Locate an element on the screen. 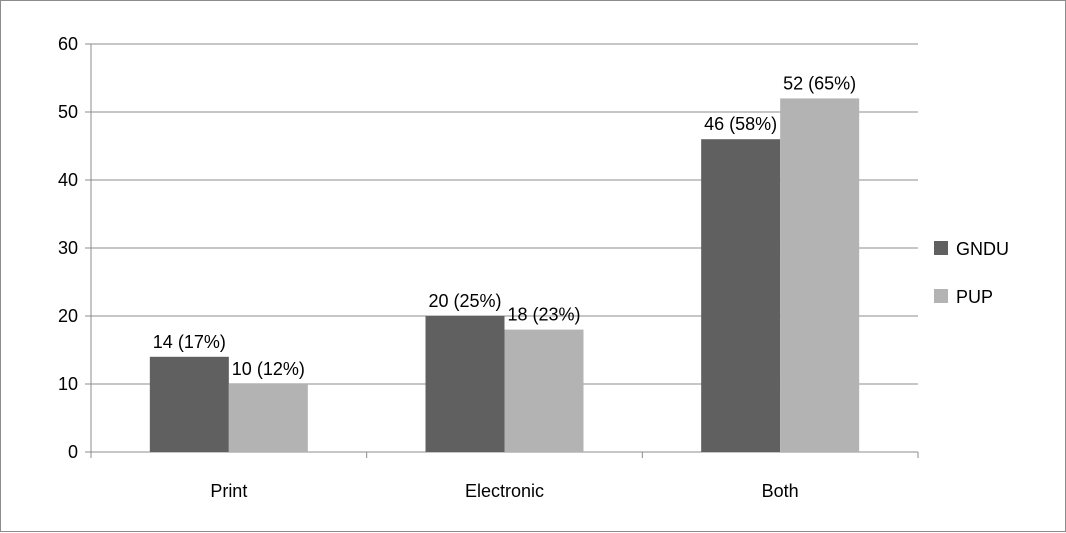 Image resolution: width=1066 pixels, height=533 pixels. legend-label-pup: PUP is located at coordinates (974, 297).